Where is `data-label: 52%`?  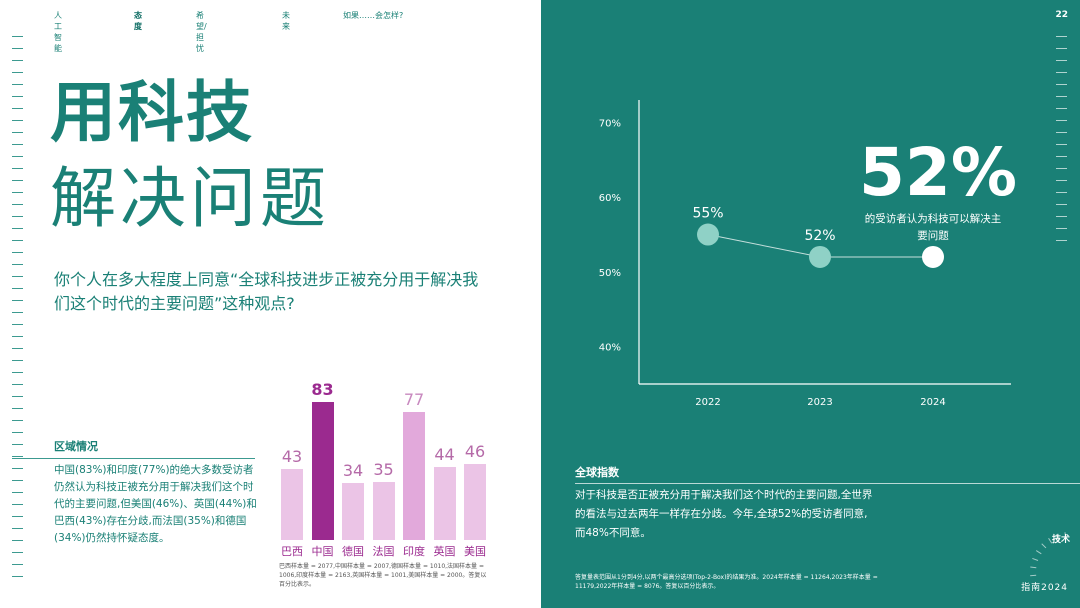
data-label: 52% is located at coordinates (819, 236).